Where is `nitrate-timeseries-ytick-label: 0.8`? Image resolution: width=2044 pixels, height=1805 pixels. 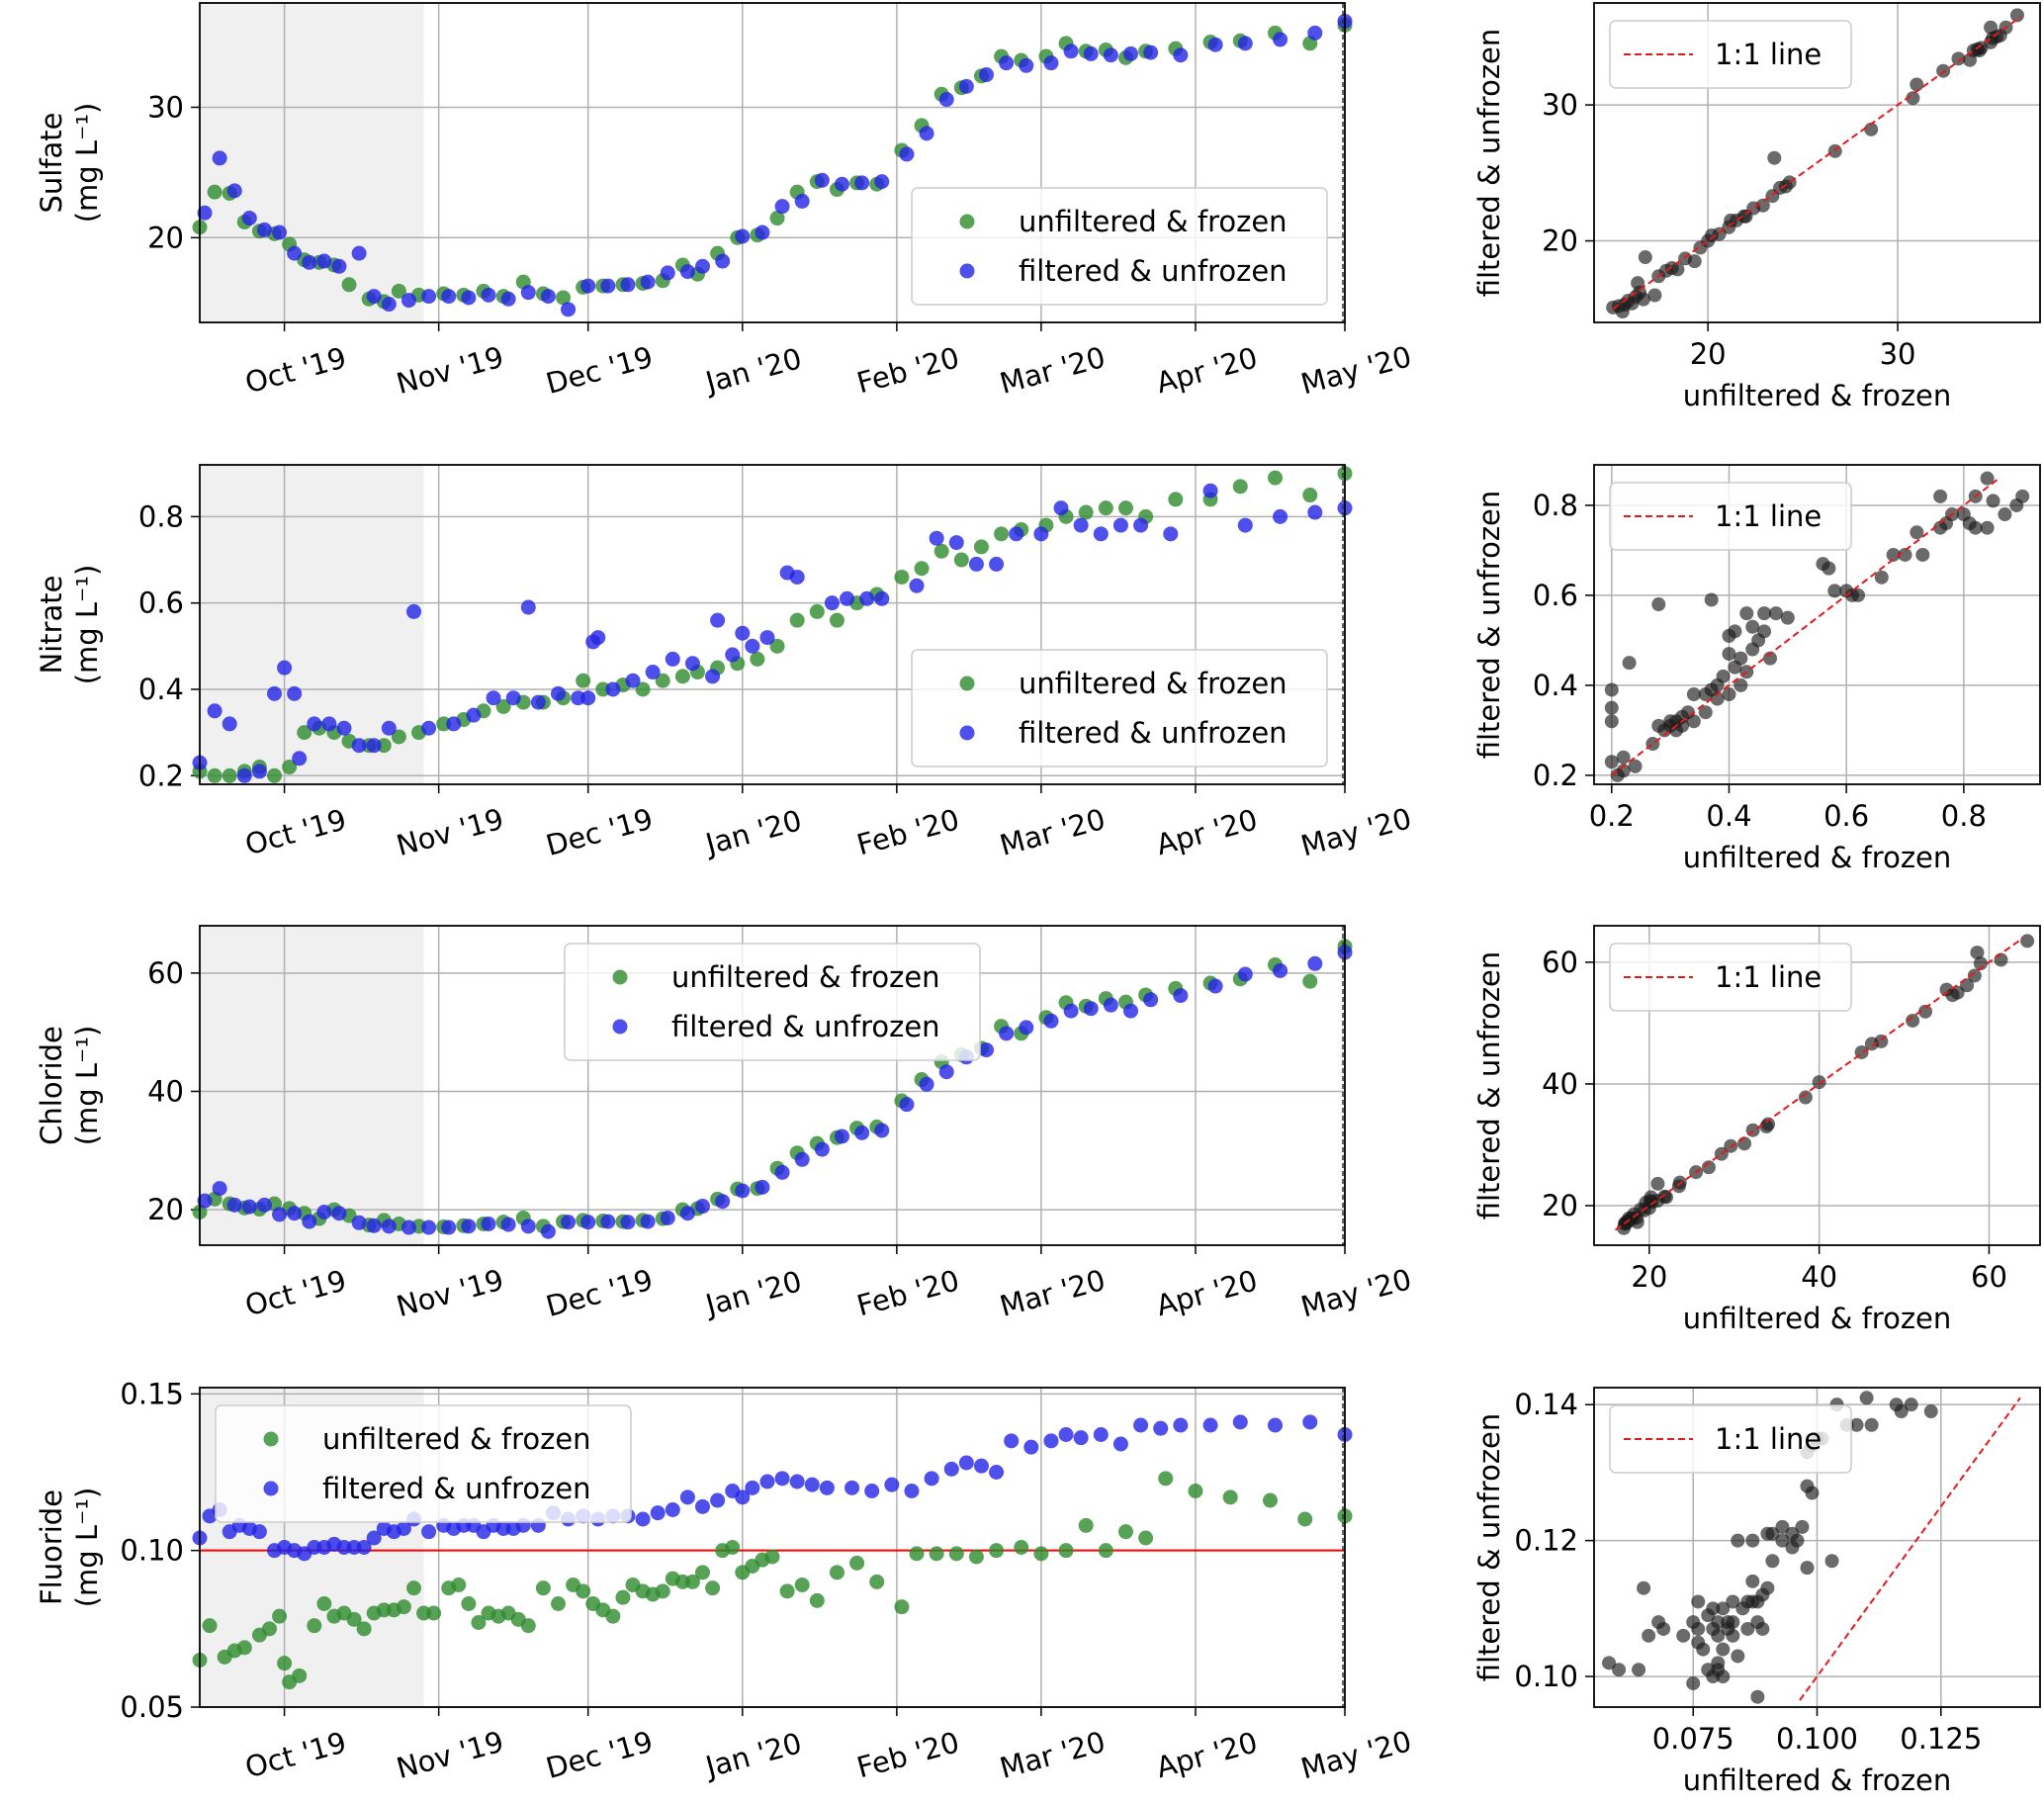
nitrate-timeseries-ytick-label: 0.8 is located at coordinates (161, 516).